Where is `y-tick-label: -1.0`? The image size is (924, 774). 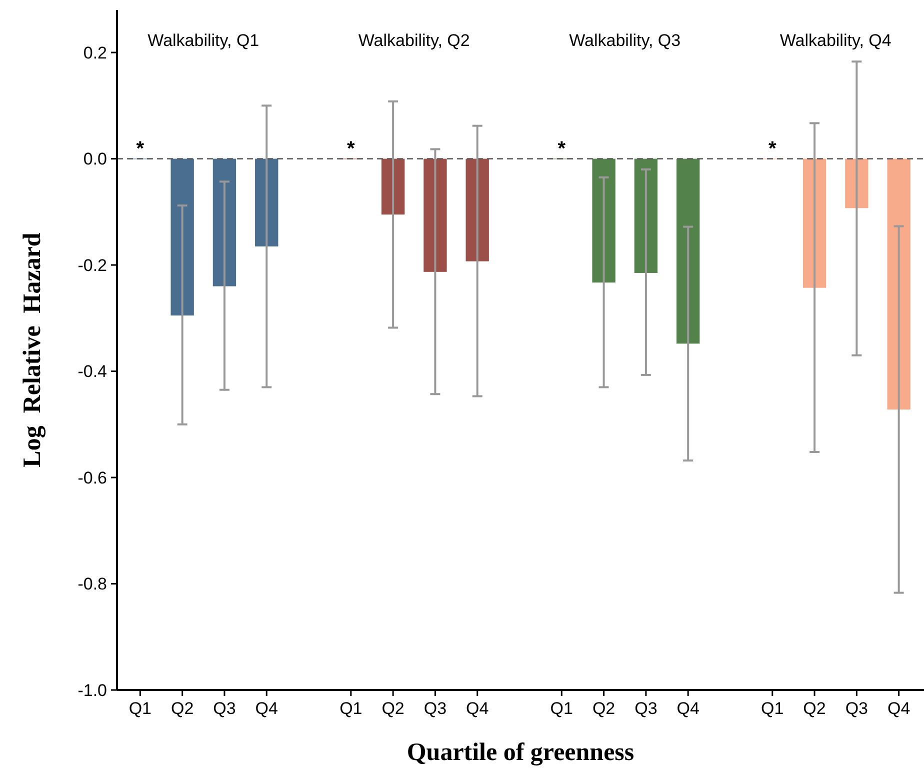 y-tick-label: -1.0 is located at coordinates (92, 690).